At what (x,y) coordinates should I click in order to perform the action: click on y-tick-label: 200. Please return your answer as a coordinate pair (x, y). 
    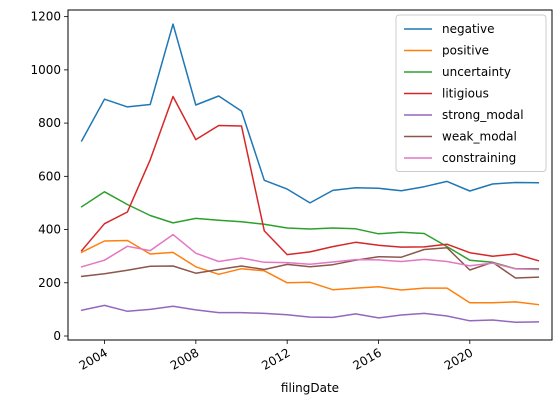
    Looking at the image, I should click on (49, 283).